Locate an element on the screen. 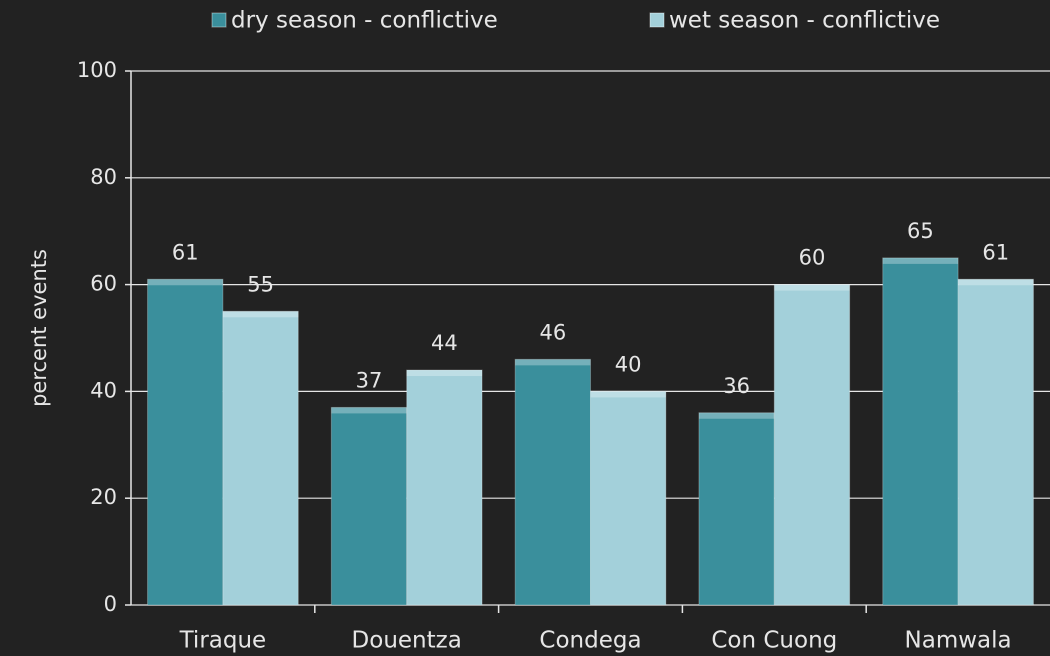 The width and height of the screenshot is (1050, 656). y-tick-label: 0 is located at coordinates (110, 604).